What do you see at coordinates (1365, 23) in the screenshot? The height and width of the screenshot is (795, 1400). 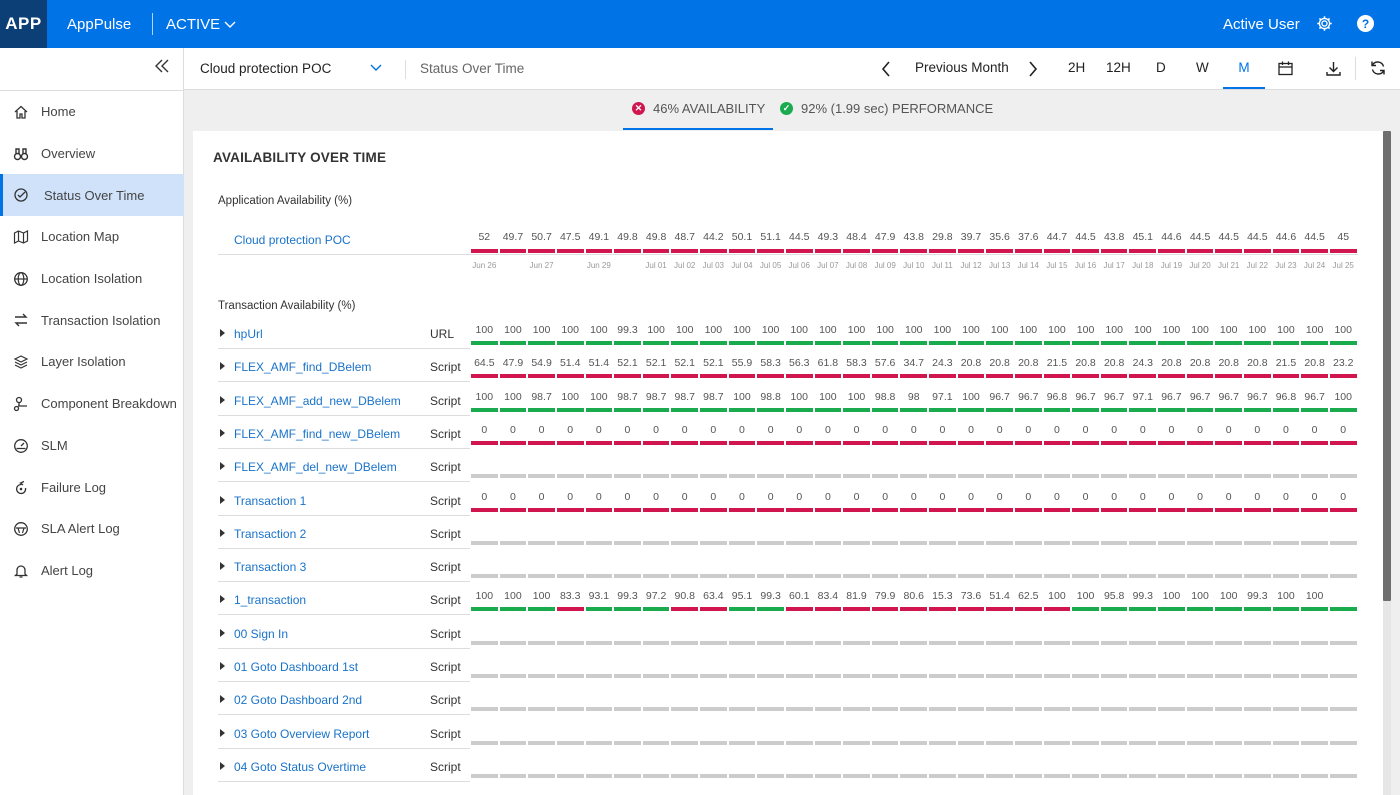 I see `help-icon: ?` at bounding box center [1365, 23].